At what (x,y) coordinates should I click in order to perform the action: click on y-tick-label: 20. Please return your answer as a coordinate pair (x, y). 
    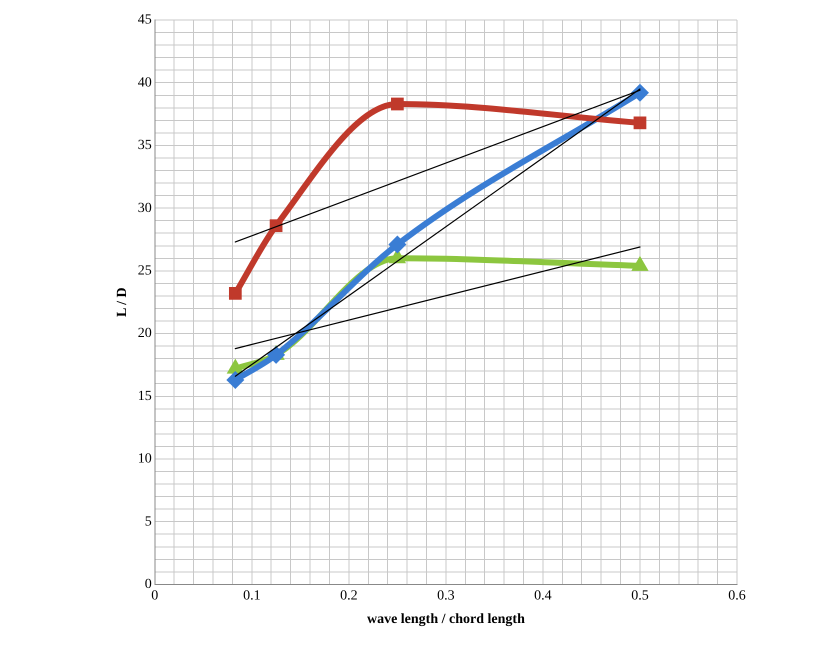
    Looking at the image, I should click on (145, 334).